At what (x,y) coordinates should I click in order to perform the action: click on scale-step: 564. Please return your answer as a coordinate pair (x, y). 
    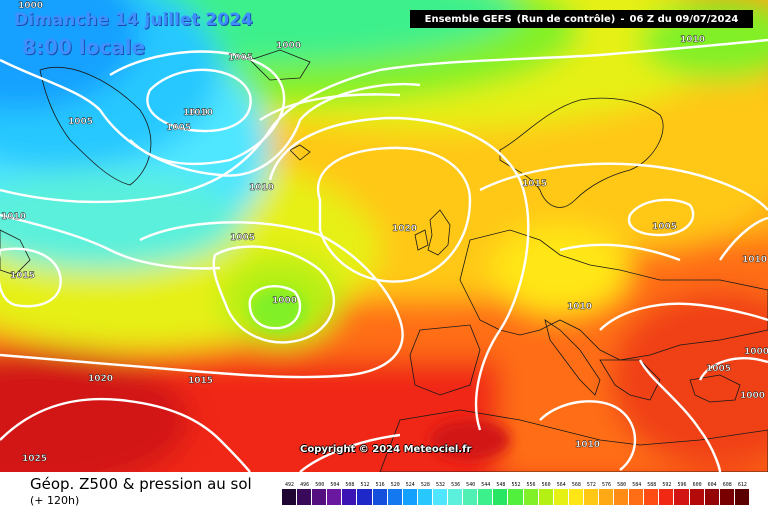
    Looking at the image, I should click on (561, 493).